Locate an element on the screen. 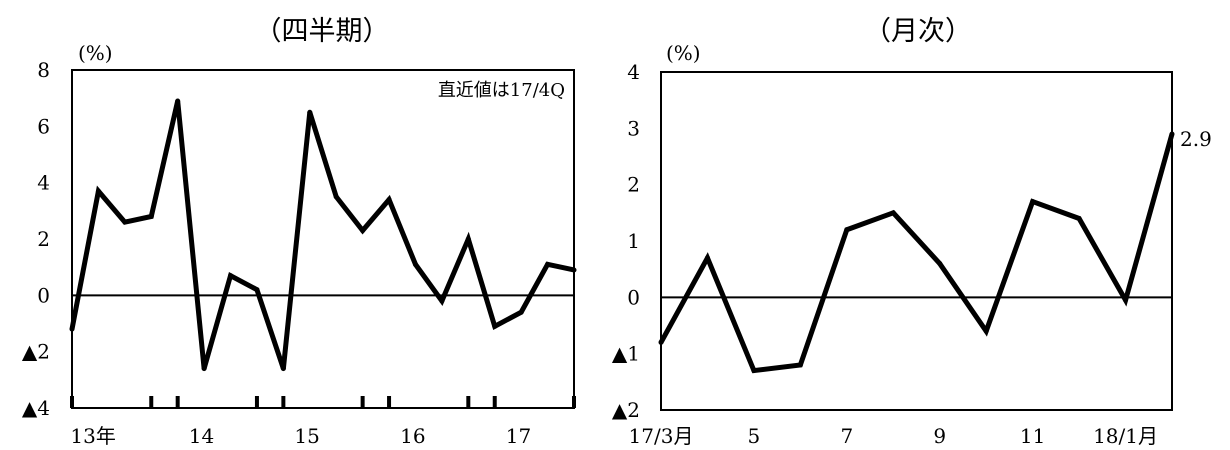 The image size is (1230, 450). quarterly-y-tick-labels: 8 6 4 2 0 ▲2 ▲4 is located at coordinates (36, 239).